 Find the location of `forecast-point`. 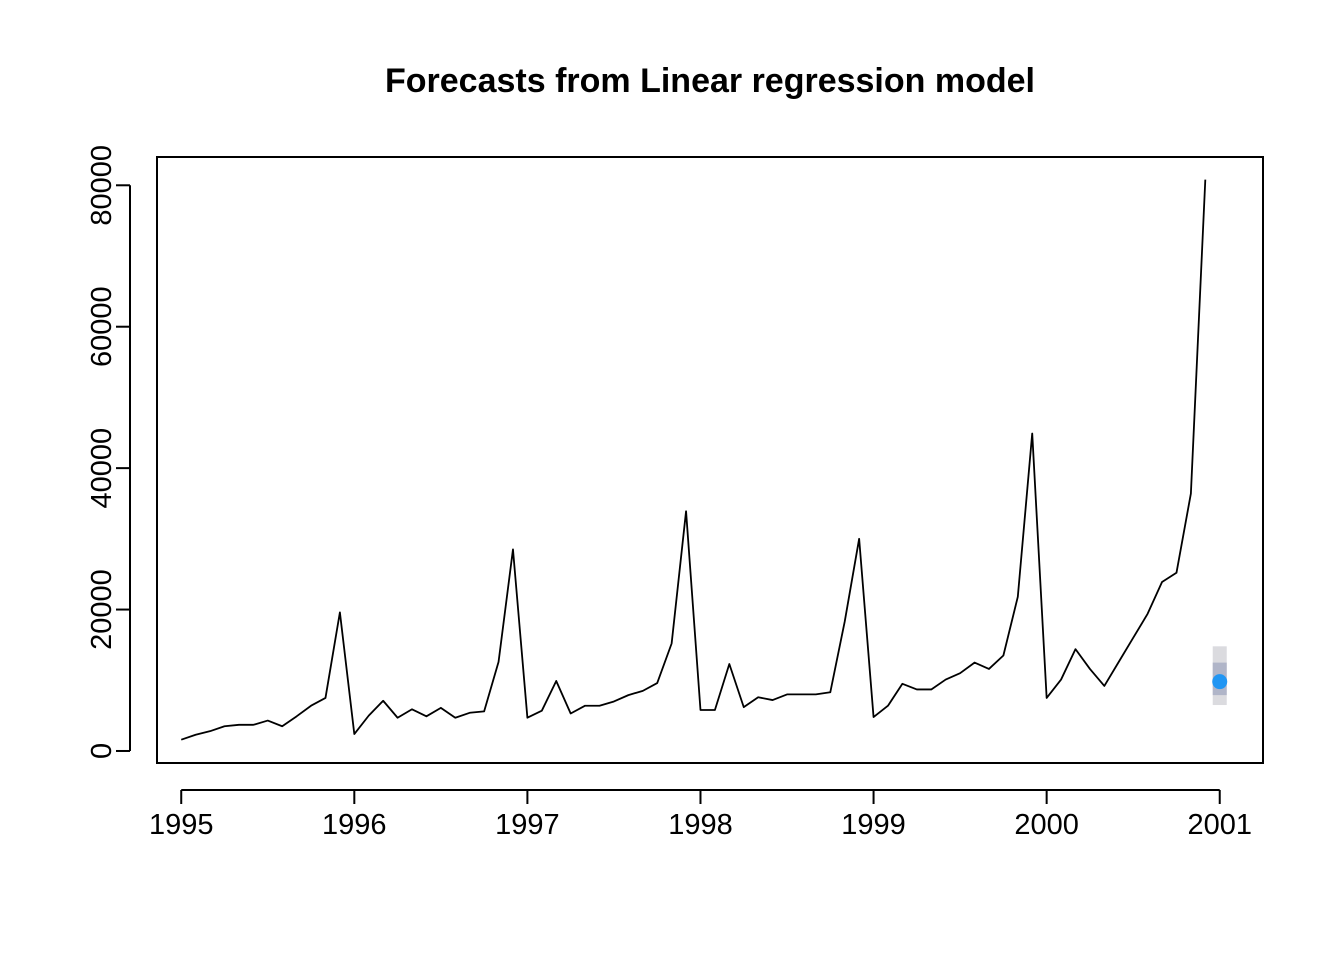

forecast-point is located at coordinates (1220, 682).